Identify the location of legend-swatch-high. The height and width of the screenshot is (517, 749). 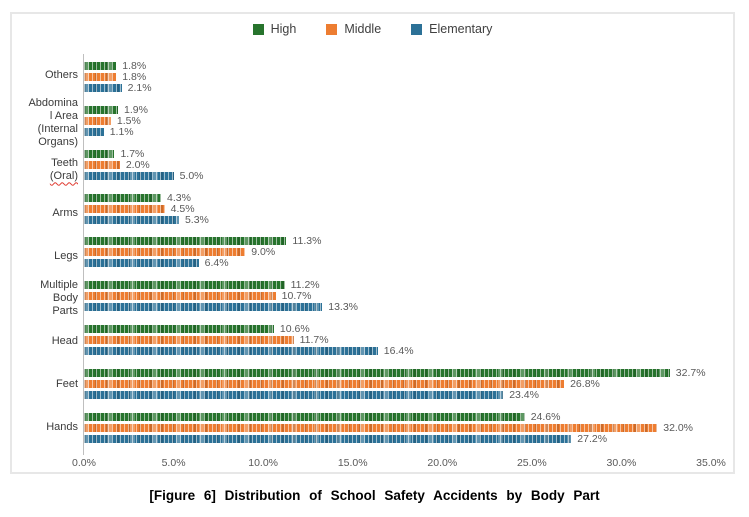
(258, 29).